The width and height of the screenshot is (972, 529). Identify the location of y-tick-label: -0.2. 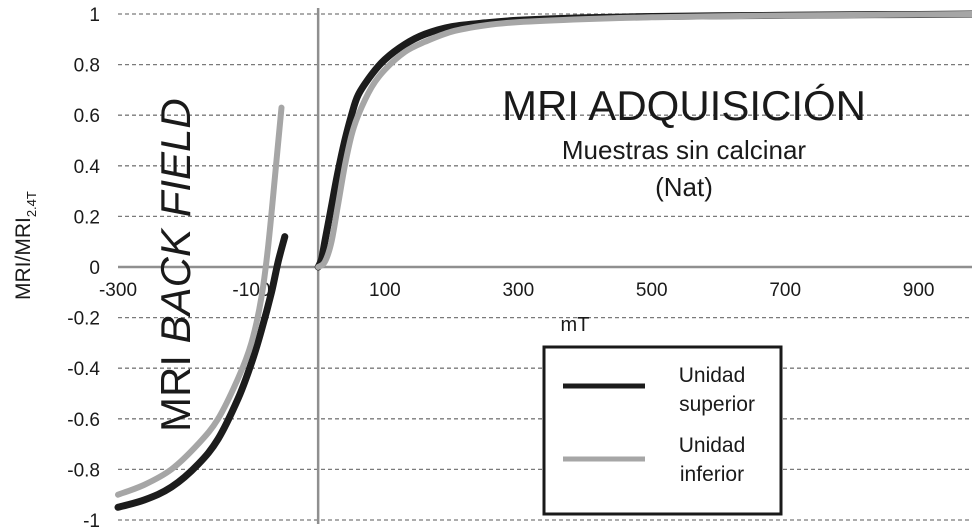
(83, 319).